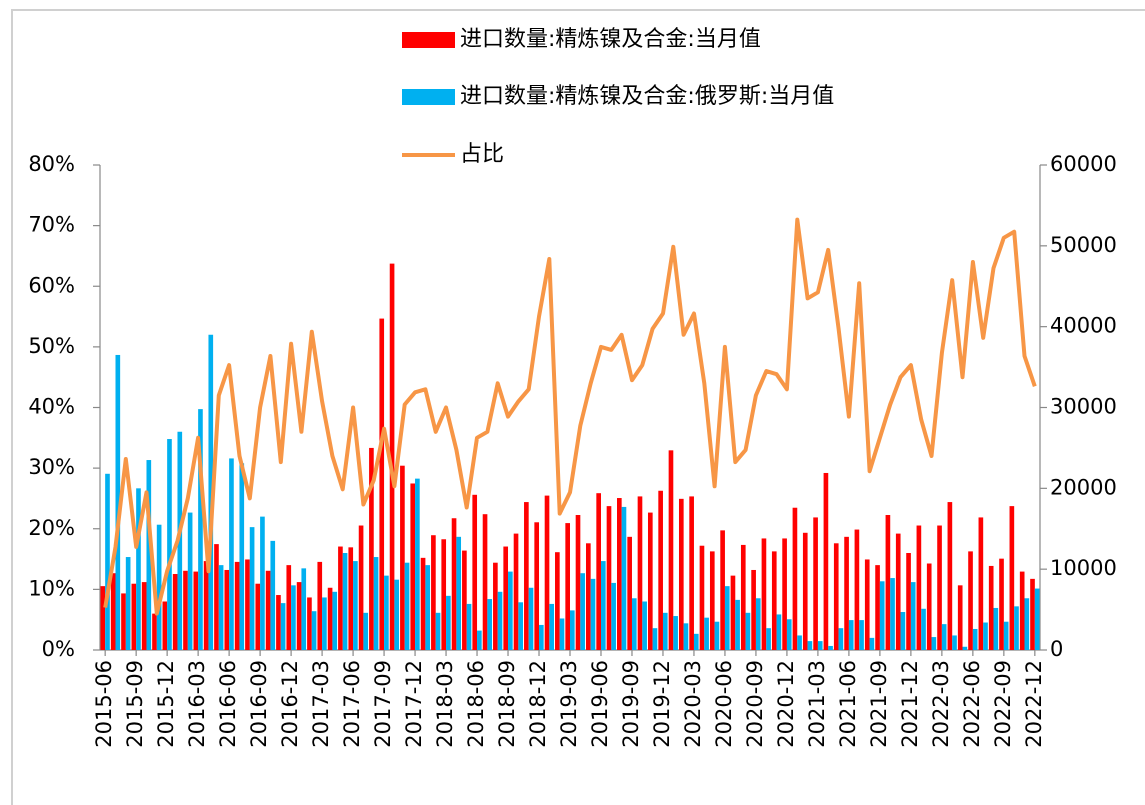 This screenshot has width=1145, height=805. What do you see at coordinates (51, 285) in the screenshot?
I see `y-tick-label: 60%` at bounding box center [51, 285].